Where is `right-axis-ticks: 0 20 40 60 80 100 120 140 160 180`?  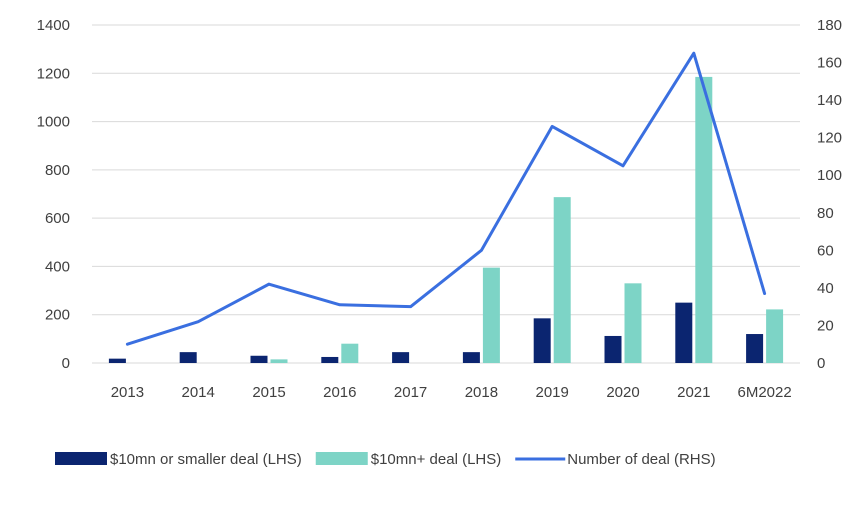 right-axis-ticks: 0 20 40 60 80 100 120 140 160 180 is located at coordinates (829, 194).